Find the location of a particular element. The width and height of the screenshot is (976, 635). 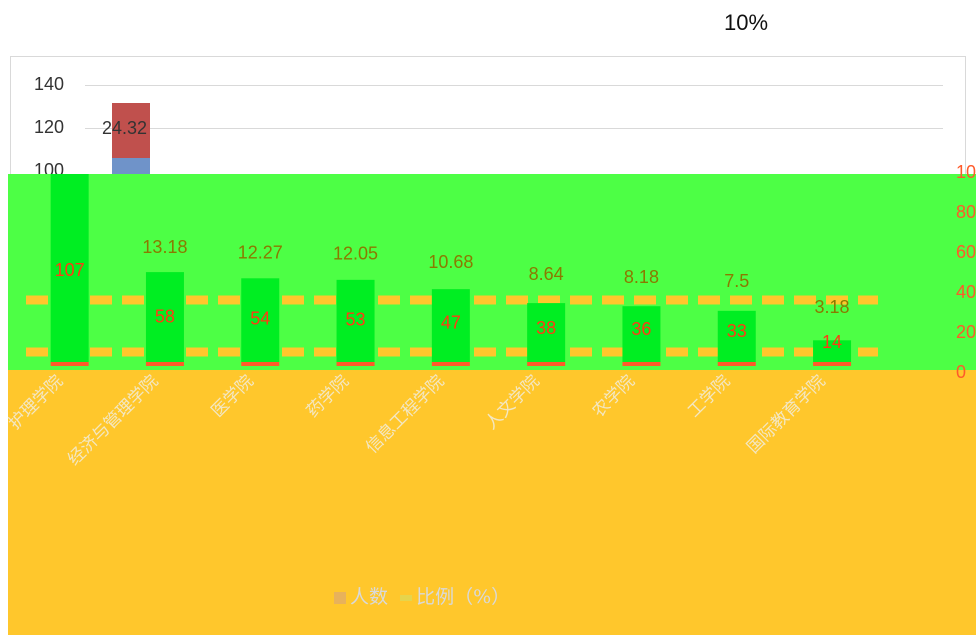

count-label-4: 47 is located at coordinates (451, 323).